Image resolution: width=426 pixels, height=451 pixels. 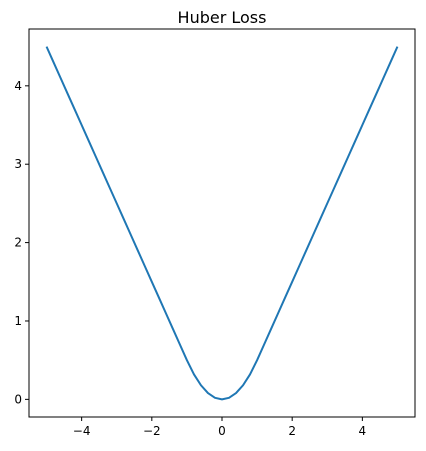 I want to click on y-tick-label: 2, so click(x=18, y=243).